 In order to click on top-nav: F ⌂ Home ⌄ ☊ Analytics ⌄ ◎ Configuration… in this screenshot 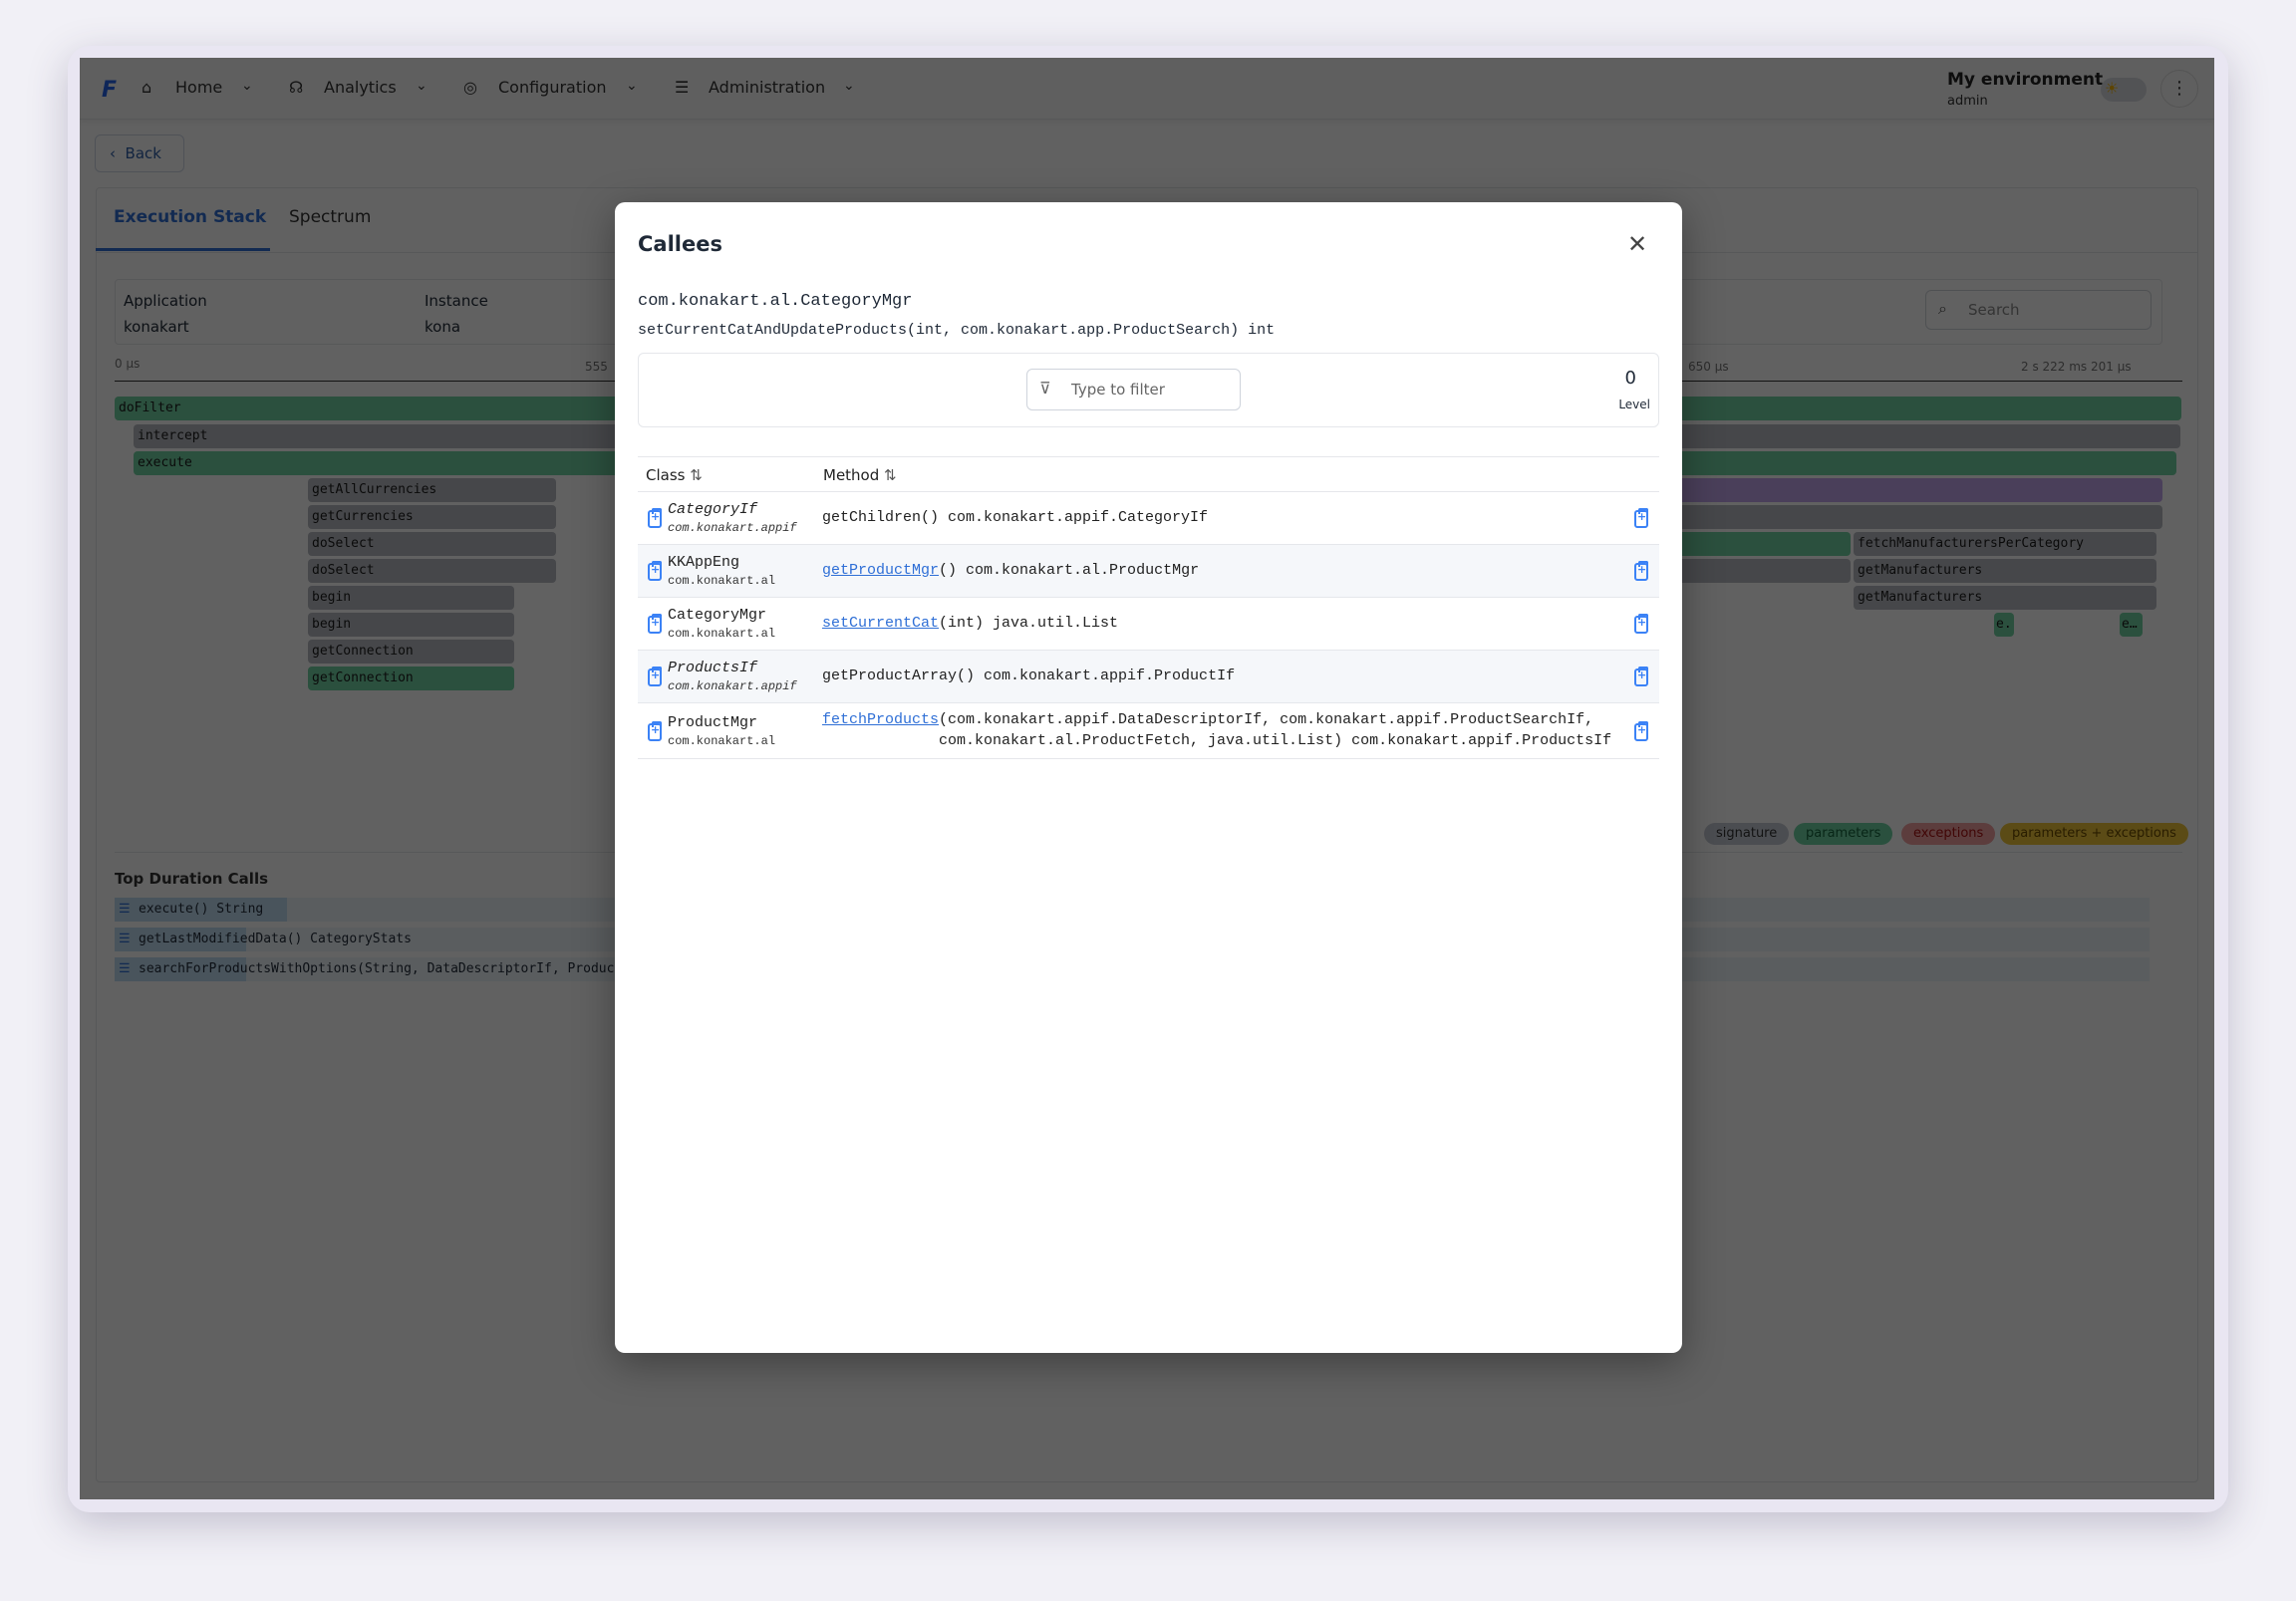, I will do `click(1147, 89)`.